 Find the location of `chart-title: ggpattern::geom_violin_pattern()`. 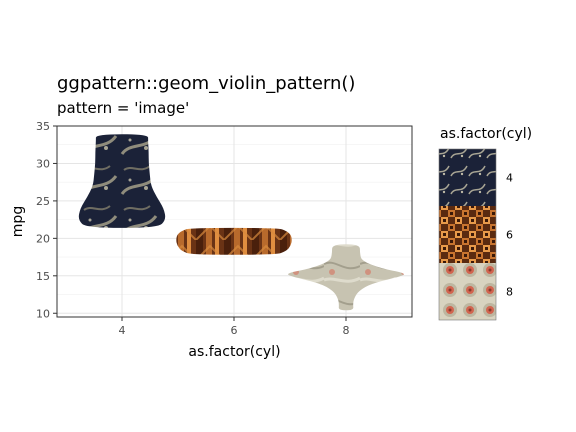

chart-title: ggpattern::geom_violin_pattern() is located at coordinates (206, 83).